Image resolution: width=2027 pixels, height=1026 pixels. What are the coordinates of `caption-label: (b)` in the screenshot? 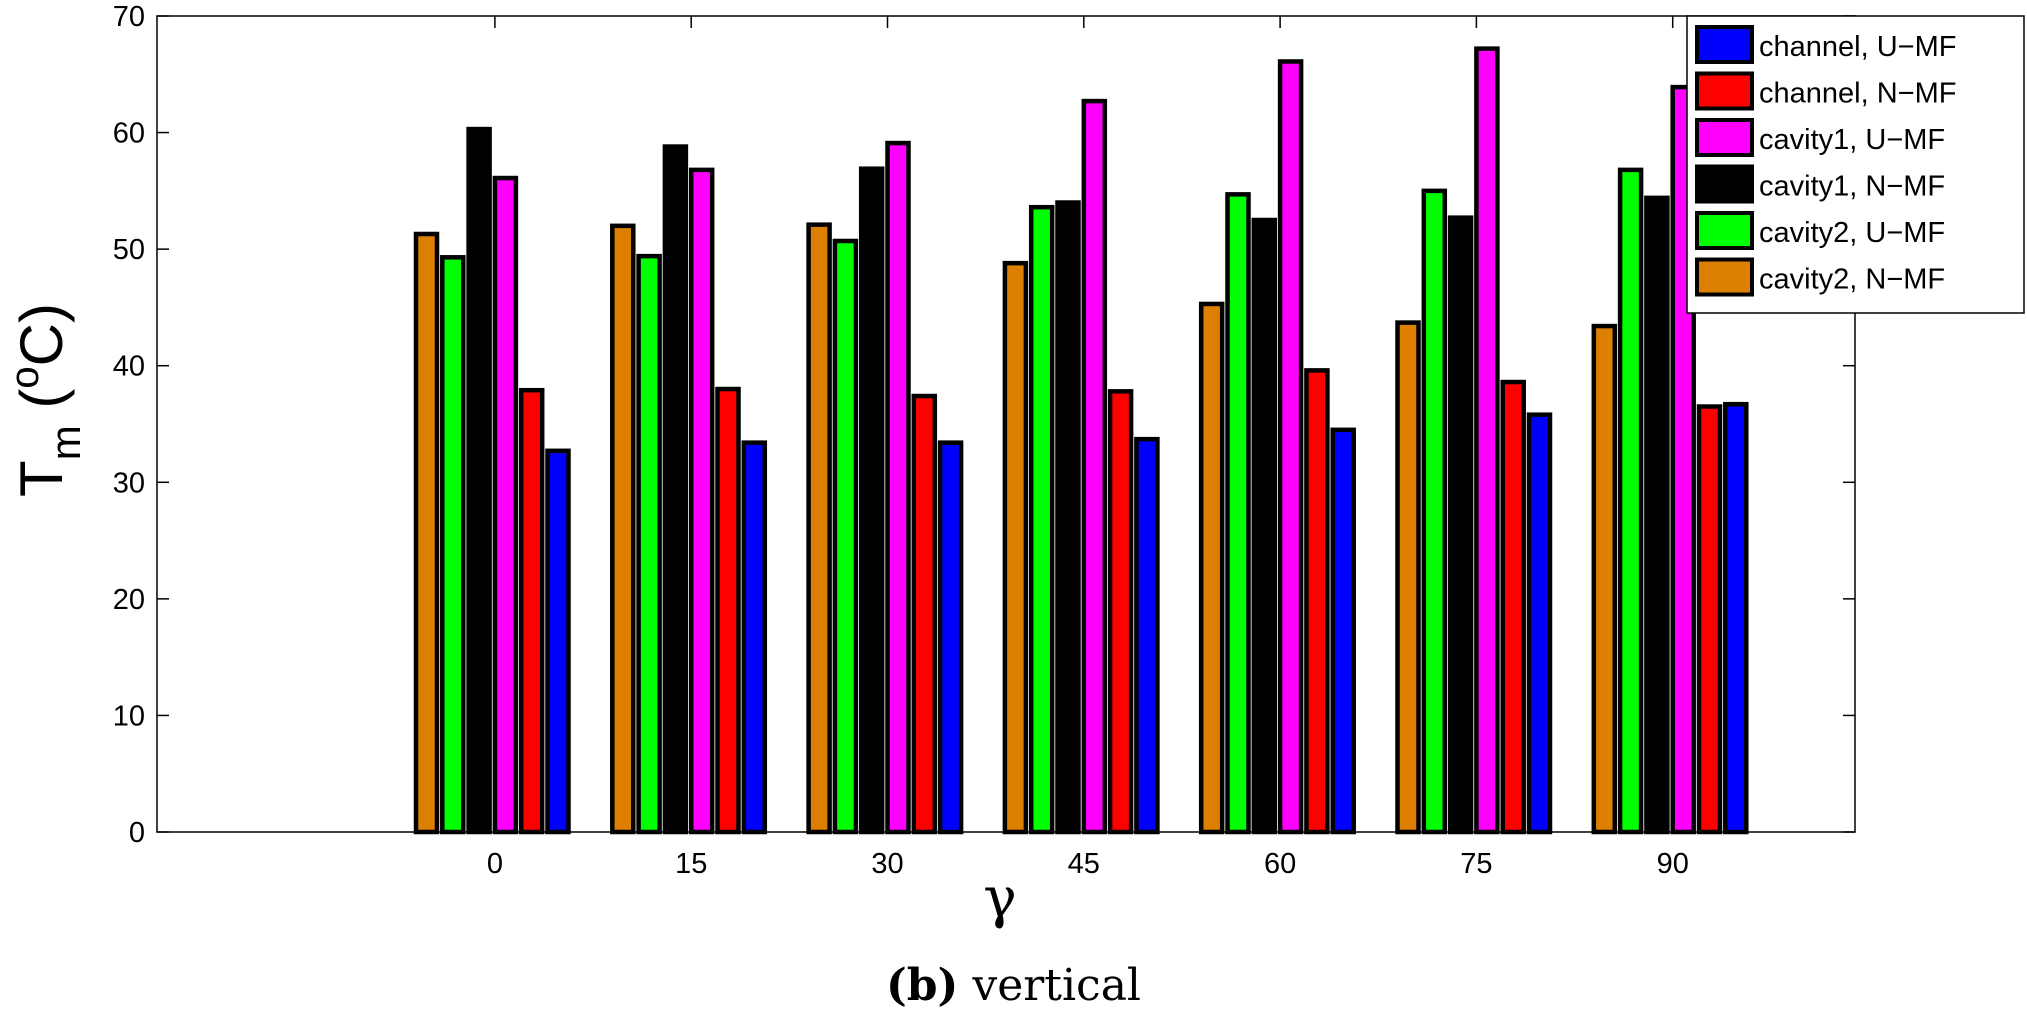 It's located at (922, 985).